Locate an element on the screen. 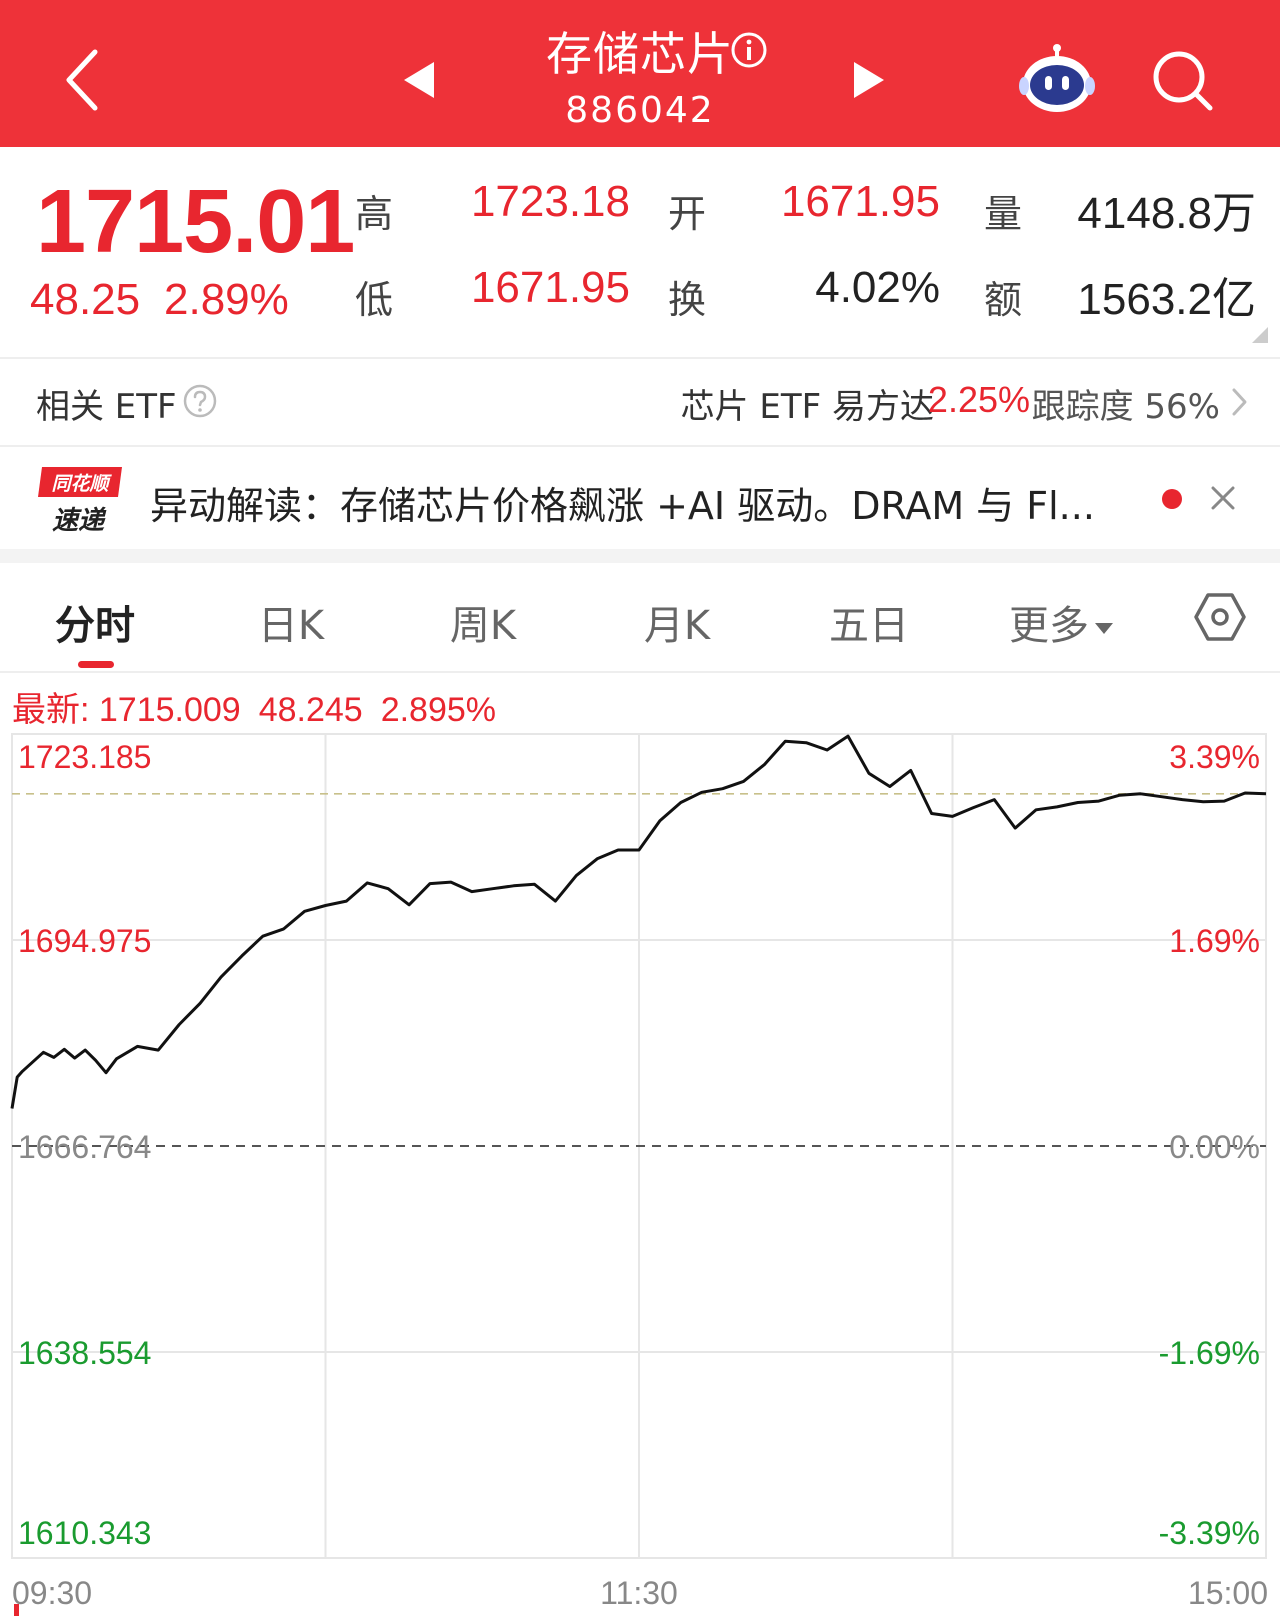 The height and width of the screenshot is (1616, 1280). settings-icon is located at coordinates (1220, 617).